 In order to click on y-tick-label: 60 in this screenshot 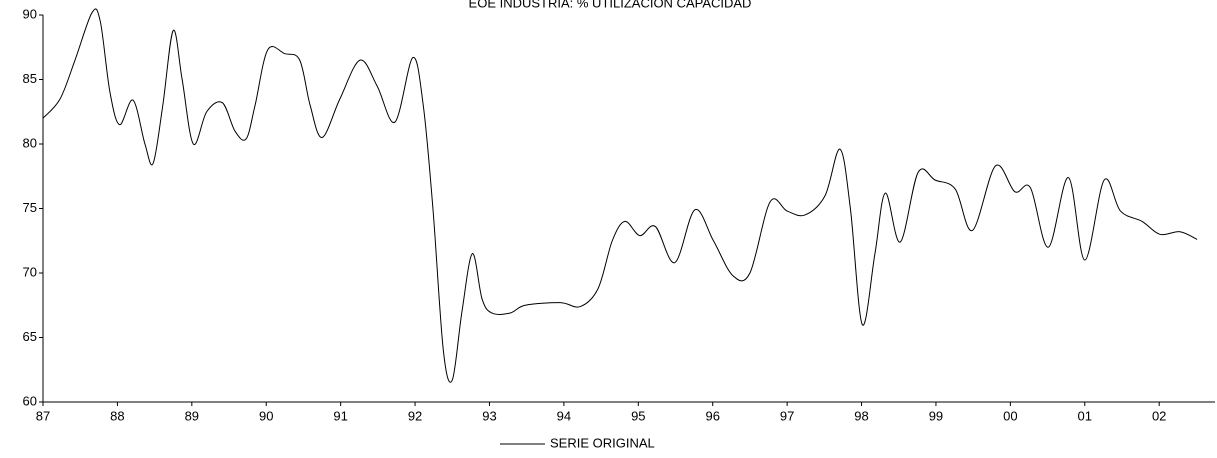, I will do `click(30, 400)`.